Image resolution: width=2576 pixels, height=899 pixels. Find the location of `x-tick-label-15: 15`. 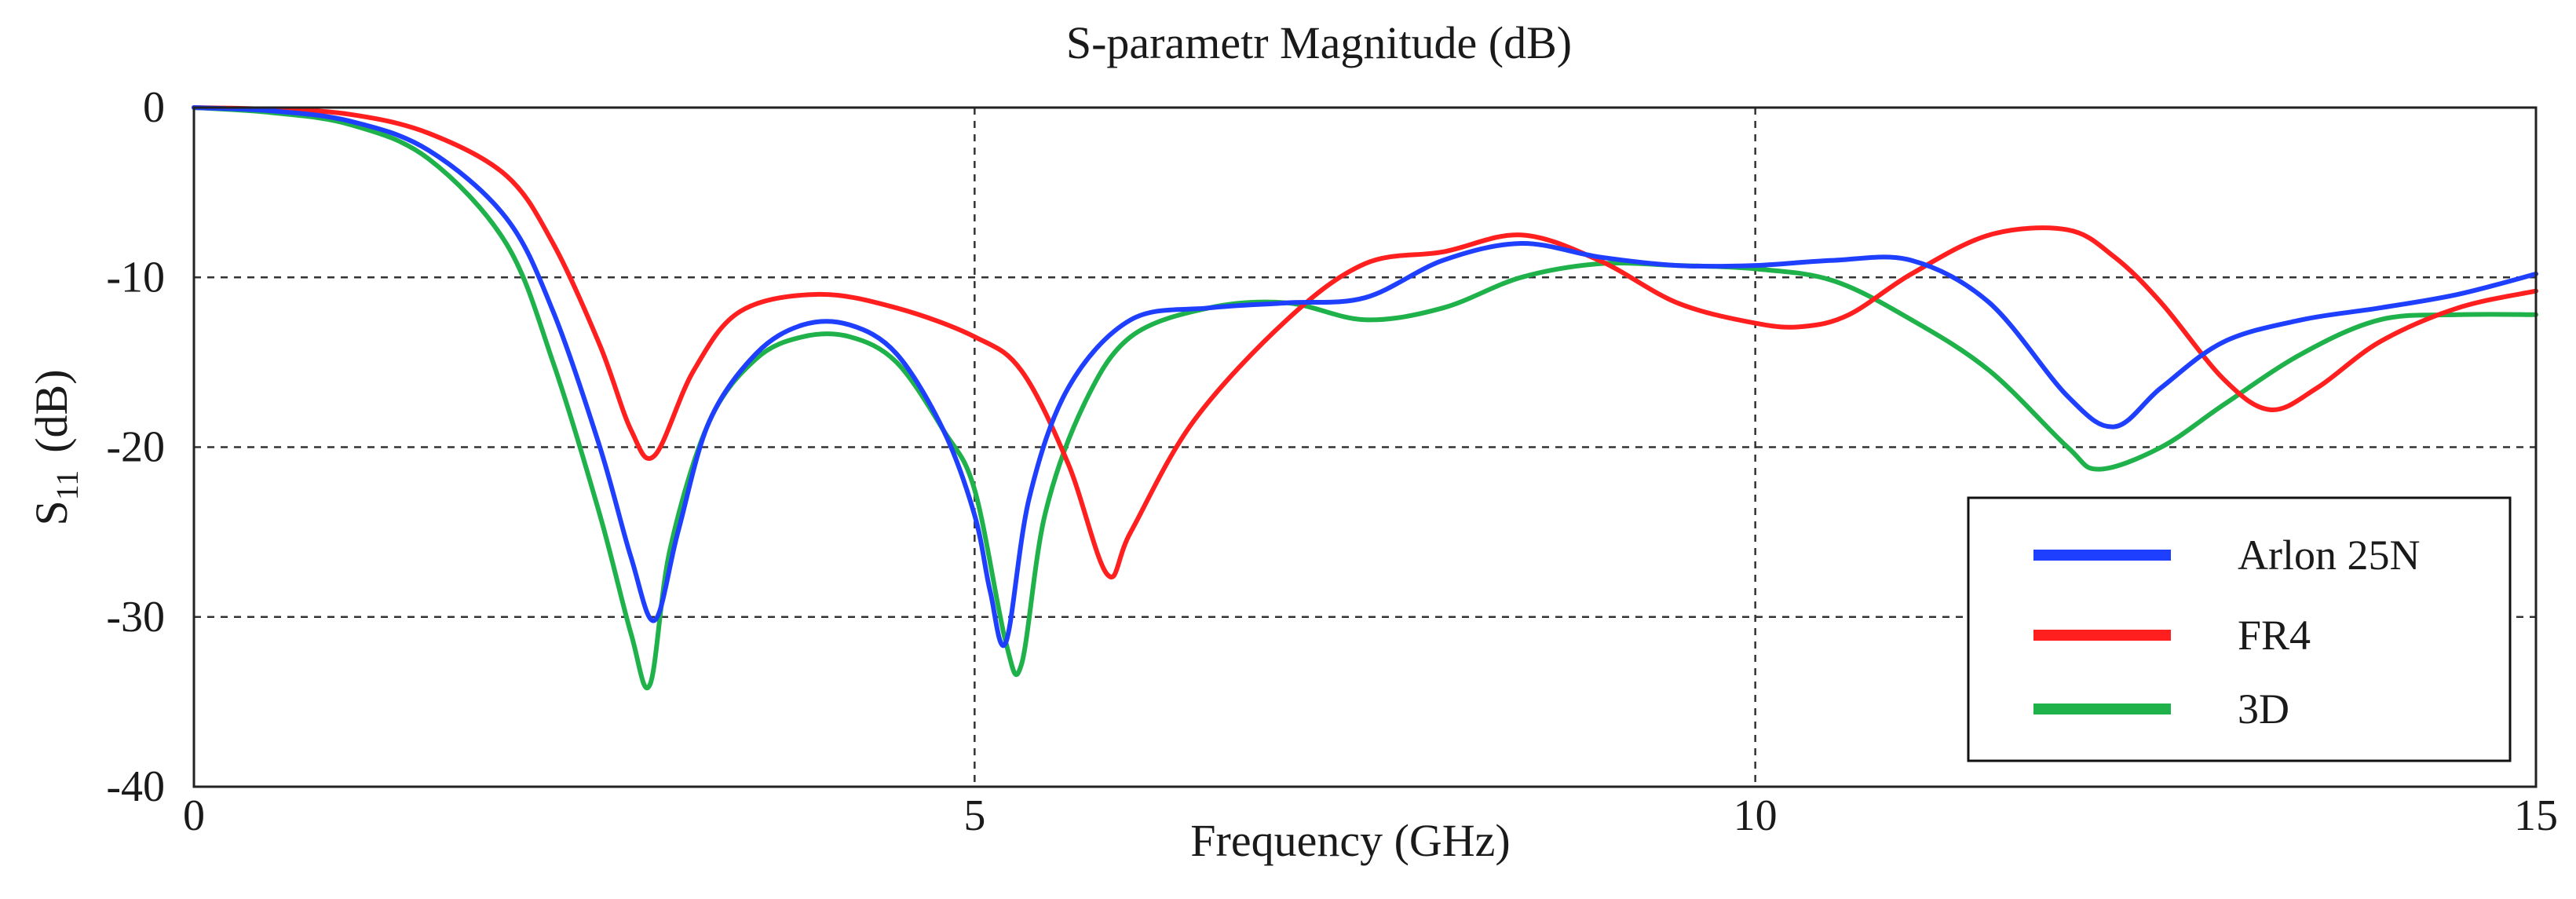

x-tick-label-15: 15 is located at coordinates (2536, 815).